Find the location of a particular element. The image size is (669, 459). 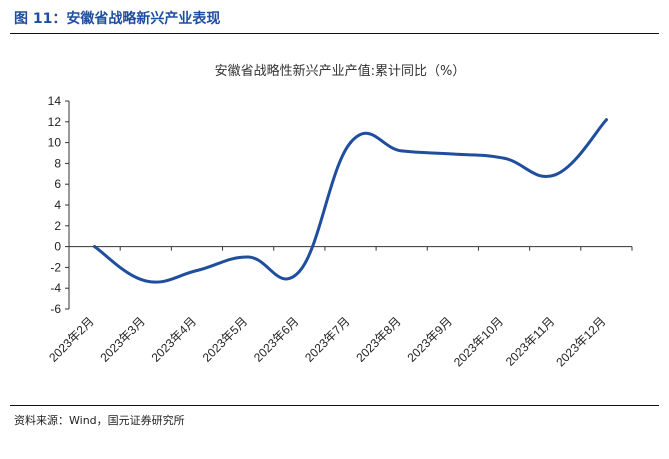

x-tick-label: 2023年9月 is located at coordinates (430, 339).